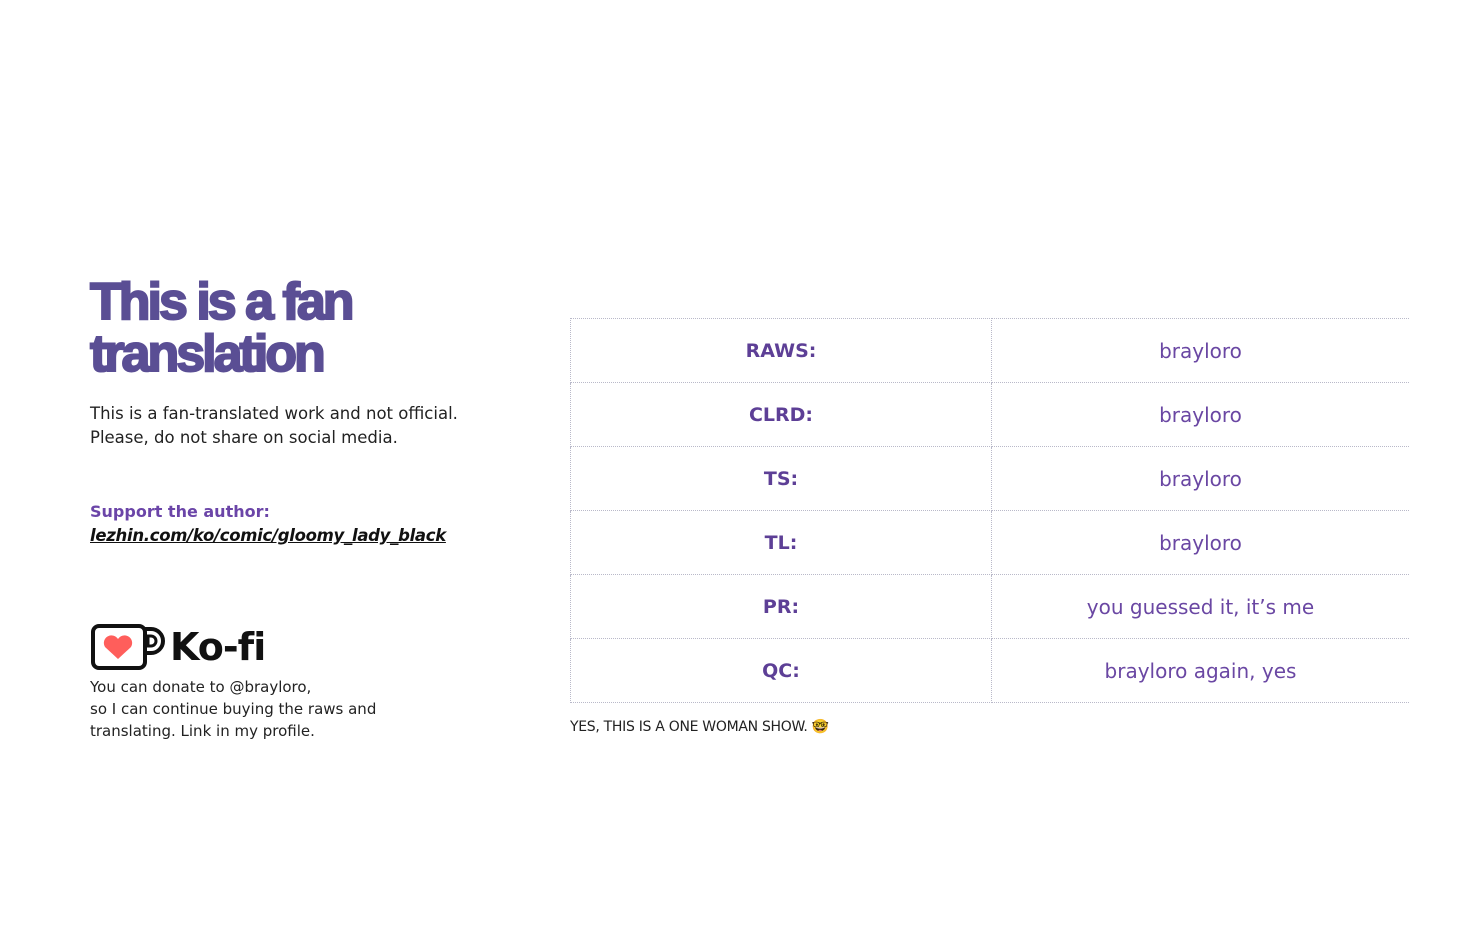 This screenshot has height=945, width=1480. Describe the element at coordinates (1200, 606) in the screenshot. I see `name-cell: you guessed it, it’s me` at that location.